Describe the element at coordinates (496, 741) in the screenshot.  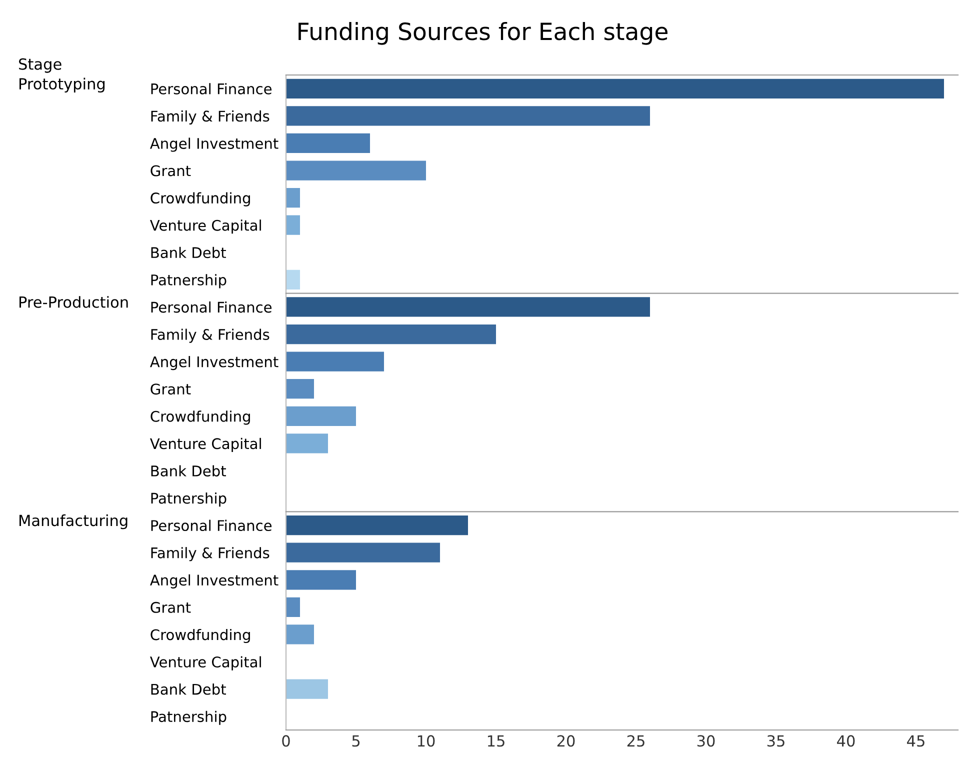
I see `x-tick-label: 15` at that location.